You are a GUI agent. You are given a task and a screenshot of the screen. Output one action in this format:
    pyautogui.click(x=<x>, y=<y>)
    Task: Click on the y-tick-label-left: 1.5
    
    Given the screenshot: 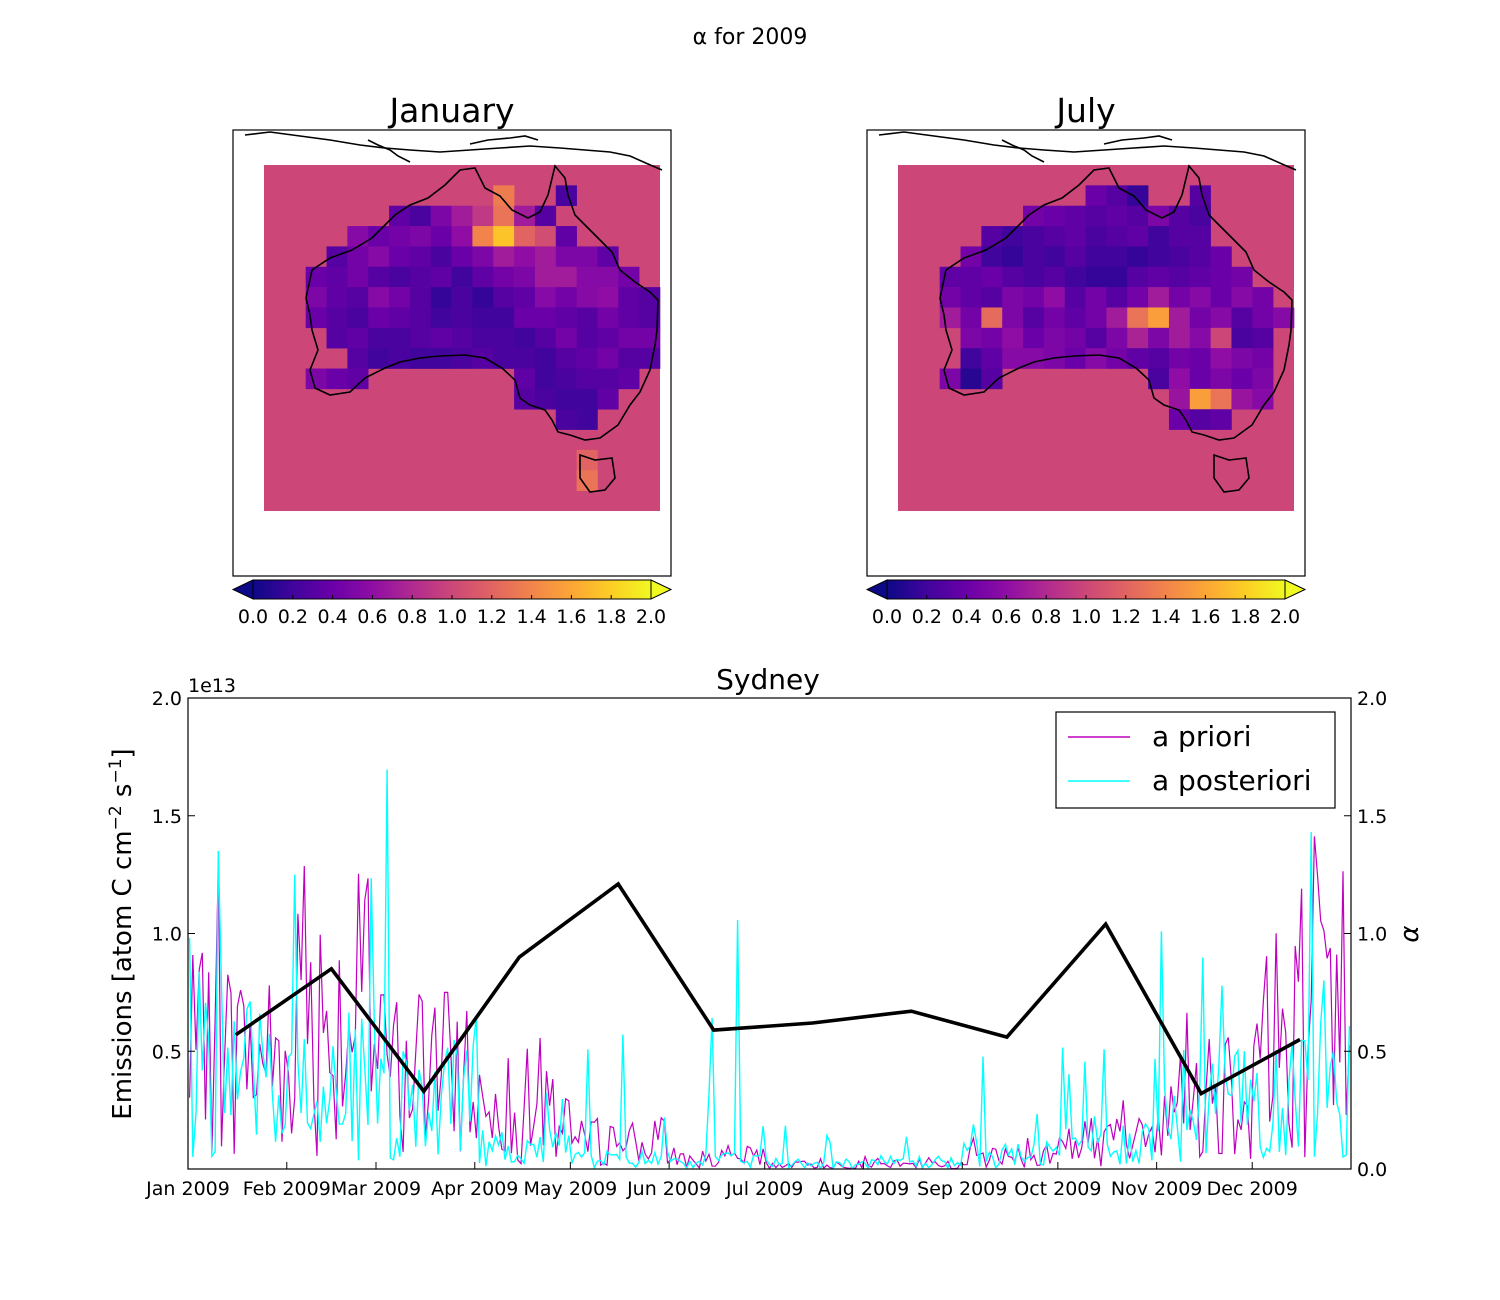 What is the action you would take?
    pyautogui.click(x=167, y=817)
    